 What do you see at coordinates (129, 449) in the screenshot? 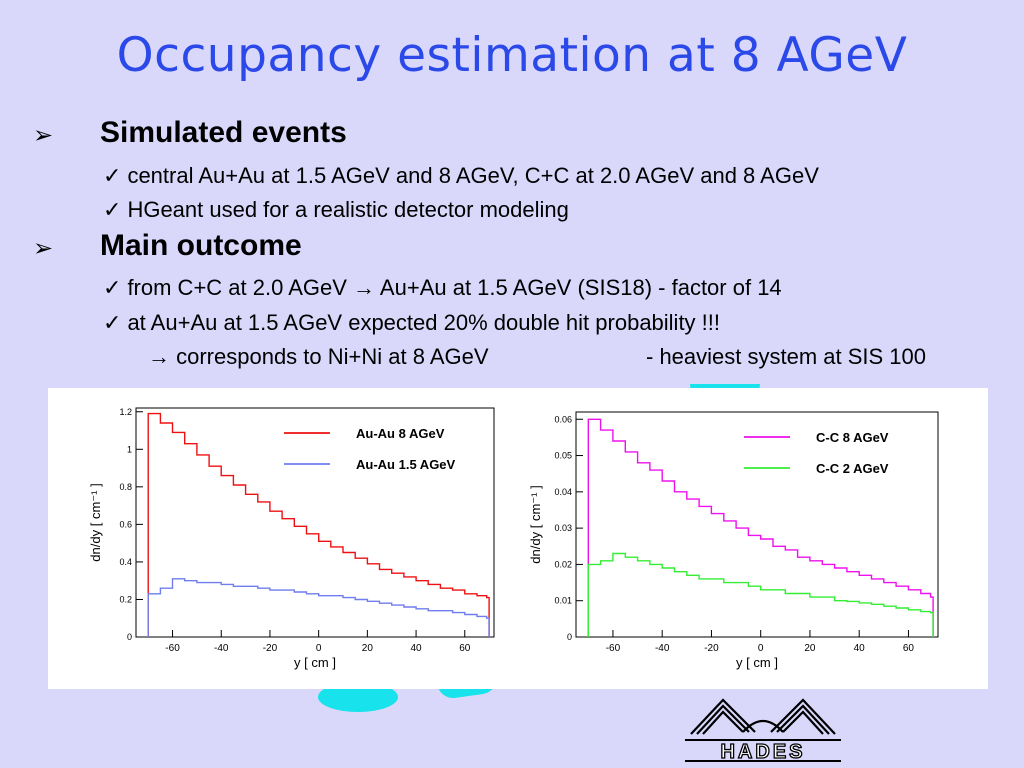
I see `y-tick-label: 1` at bounding box center [129, 449].